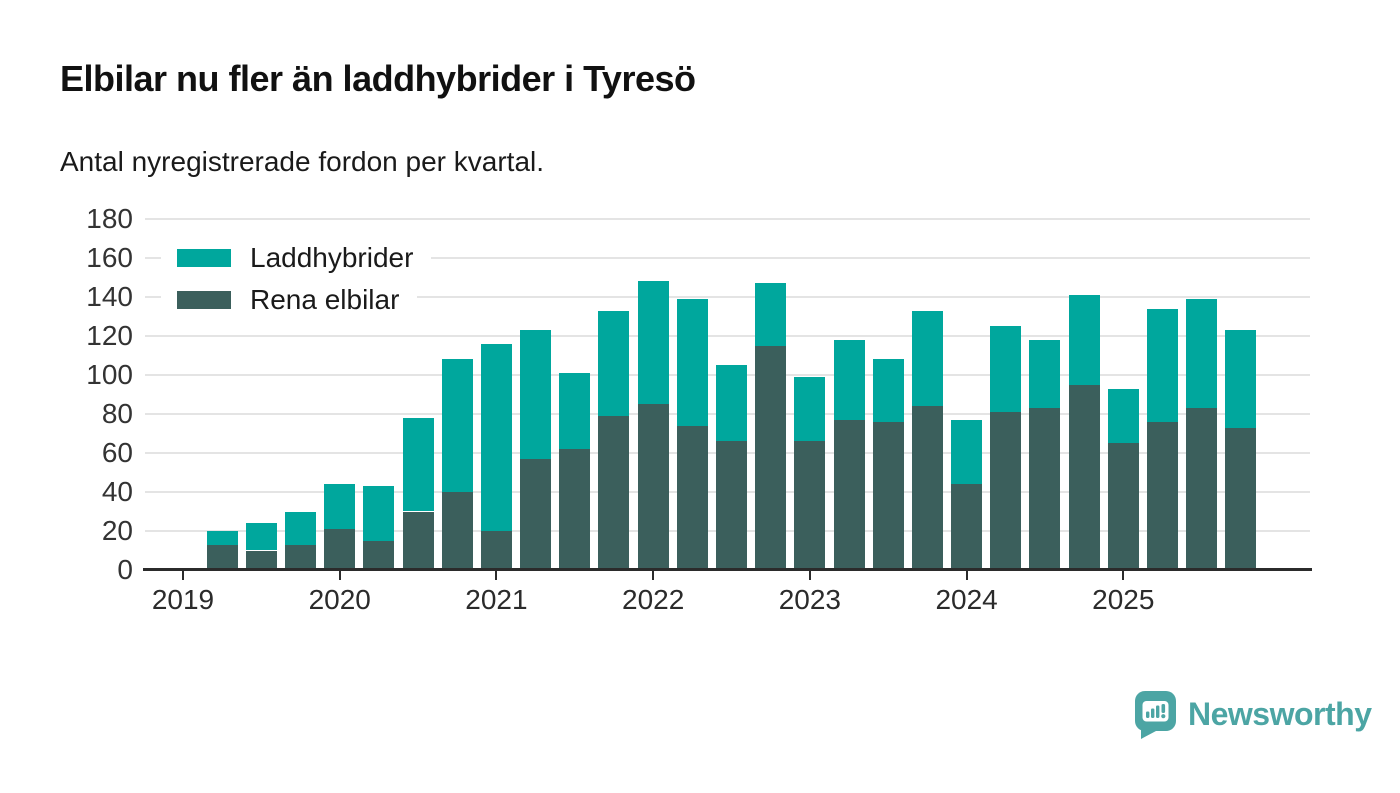 The width and height of the screenshot is (1400, 793). I want to click on bar-segment-laddhybrider-2024-Q1, so click(967, 452).